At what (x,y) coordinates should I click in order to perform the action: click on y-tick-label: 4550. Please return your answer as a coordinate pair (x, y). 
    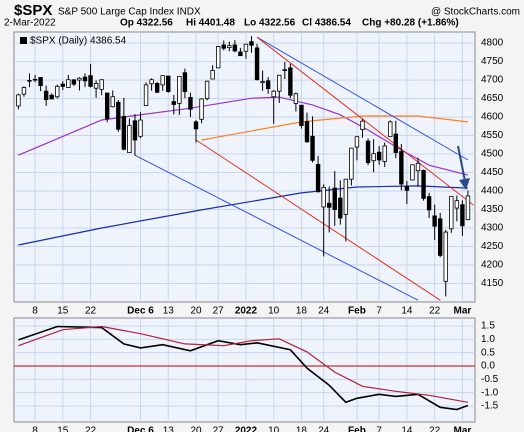
    Looking at the image, I should click on (492, 135).